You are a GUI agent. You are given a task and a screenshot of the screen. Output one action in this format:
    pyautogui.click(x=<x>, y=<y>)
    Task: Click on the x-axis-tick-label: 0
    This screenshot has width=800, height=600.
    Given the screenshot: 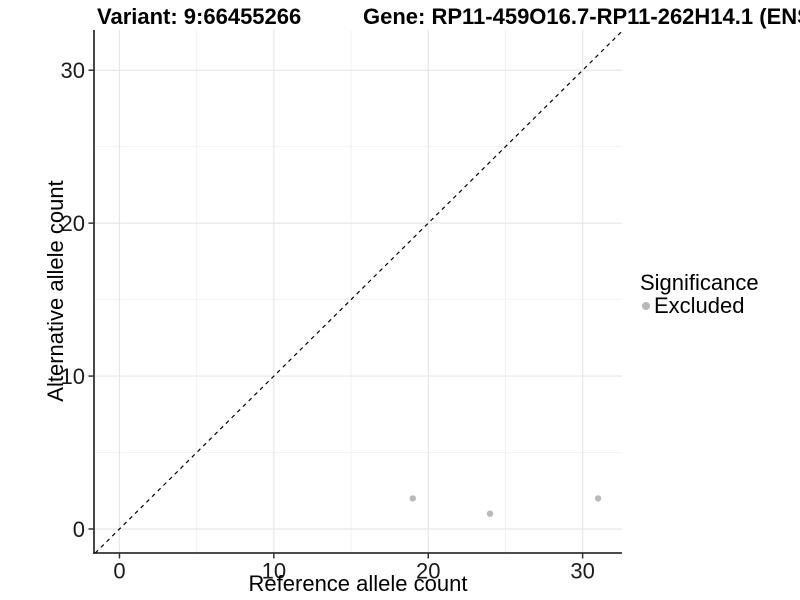 What is the action you would take?
    pyautogui.click(x=119, y=571)
    